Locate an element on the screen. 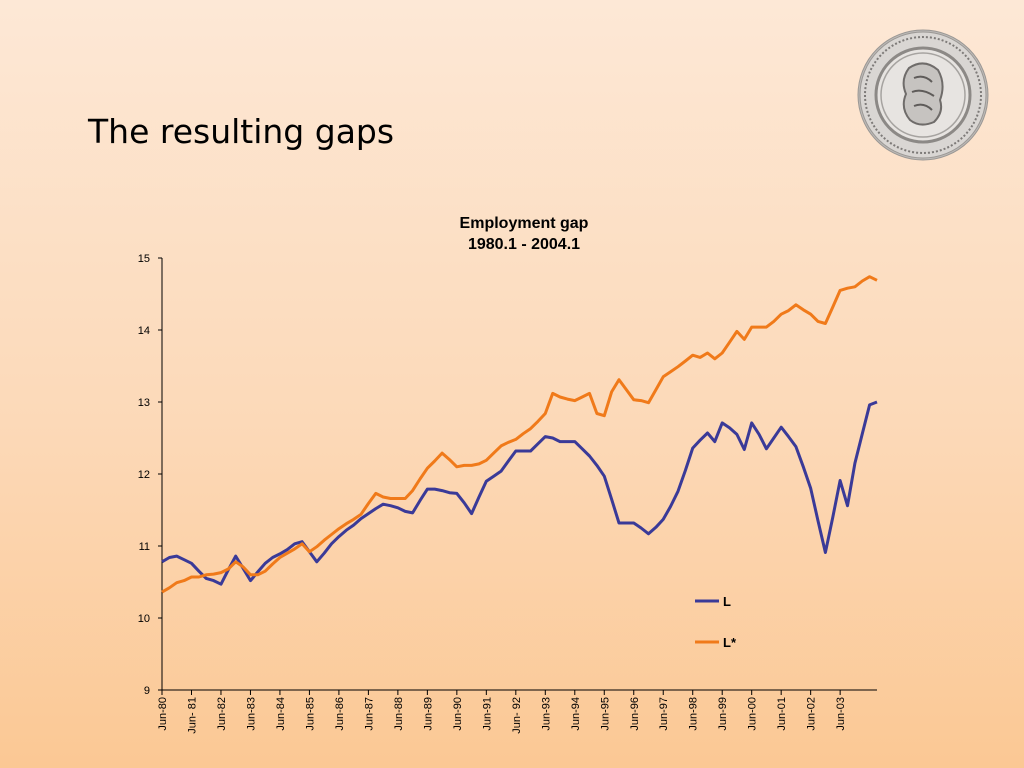  x-tick-label: Jun-82 is located at coordinates (222, 714).